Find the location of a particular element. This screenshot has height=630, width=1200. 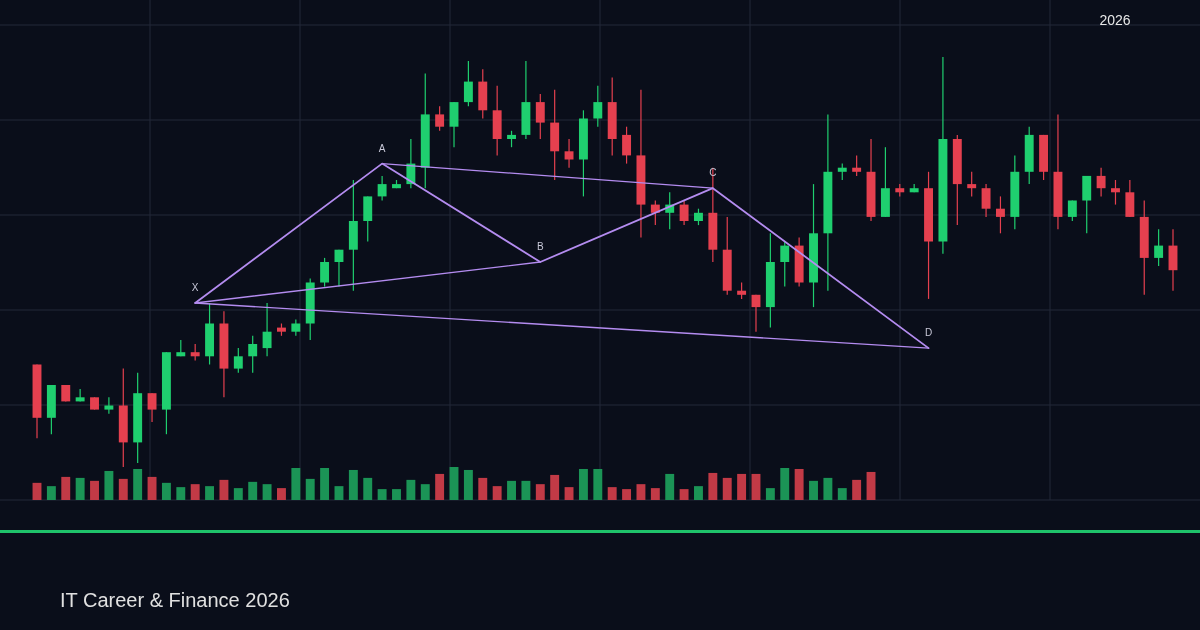

text: 2026 is located at coordinates (1115, 20).